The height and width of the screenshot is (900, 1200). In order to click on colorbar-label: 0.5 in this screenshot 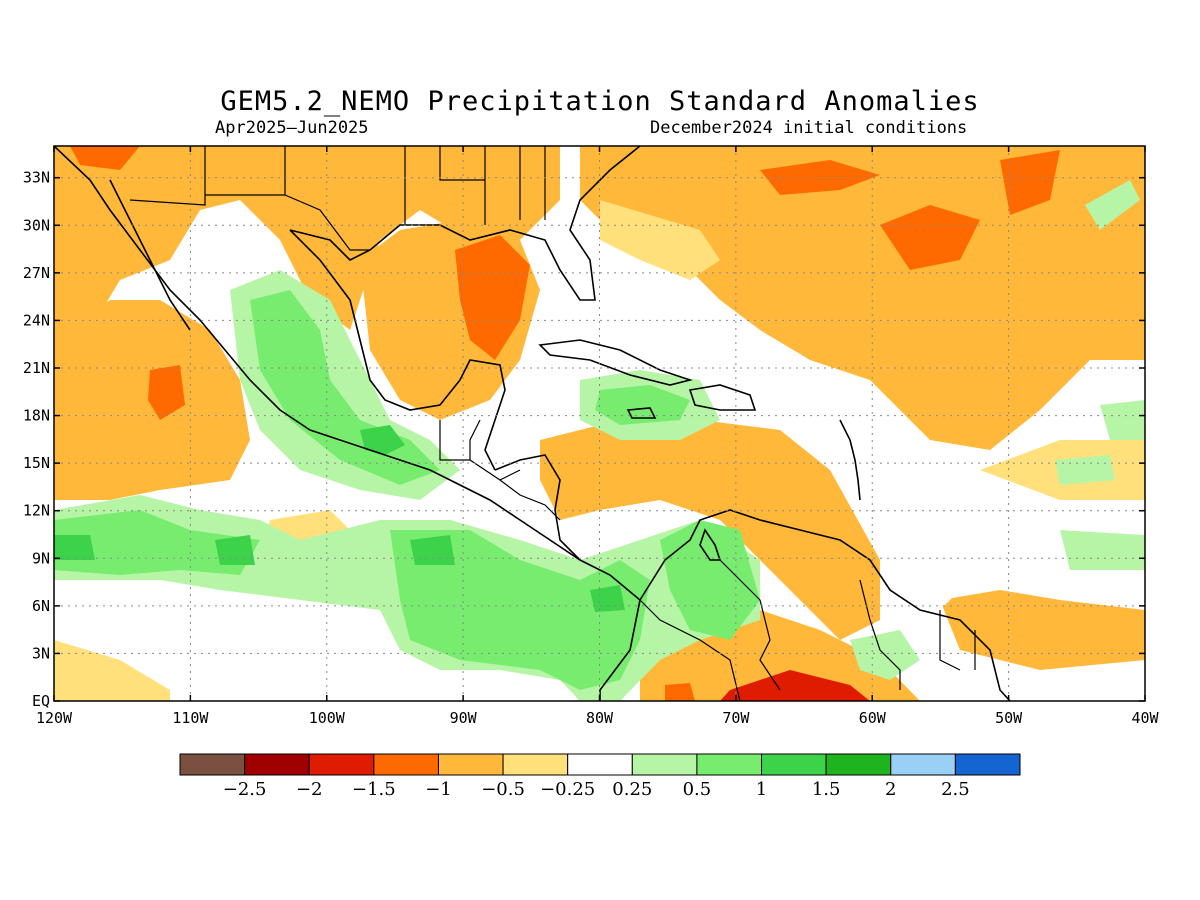, I will do `click(697, 789)`.